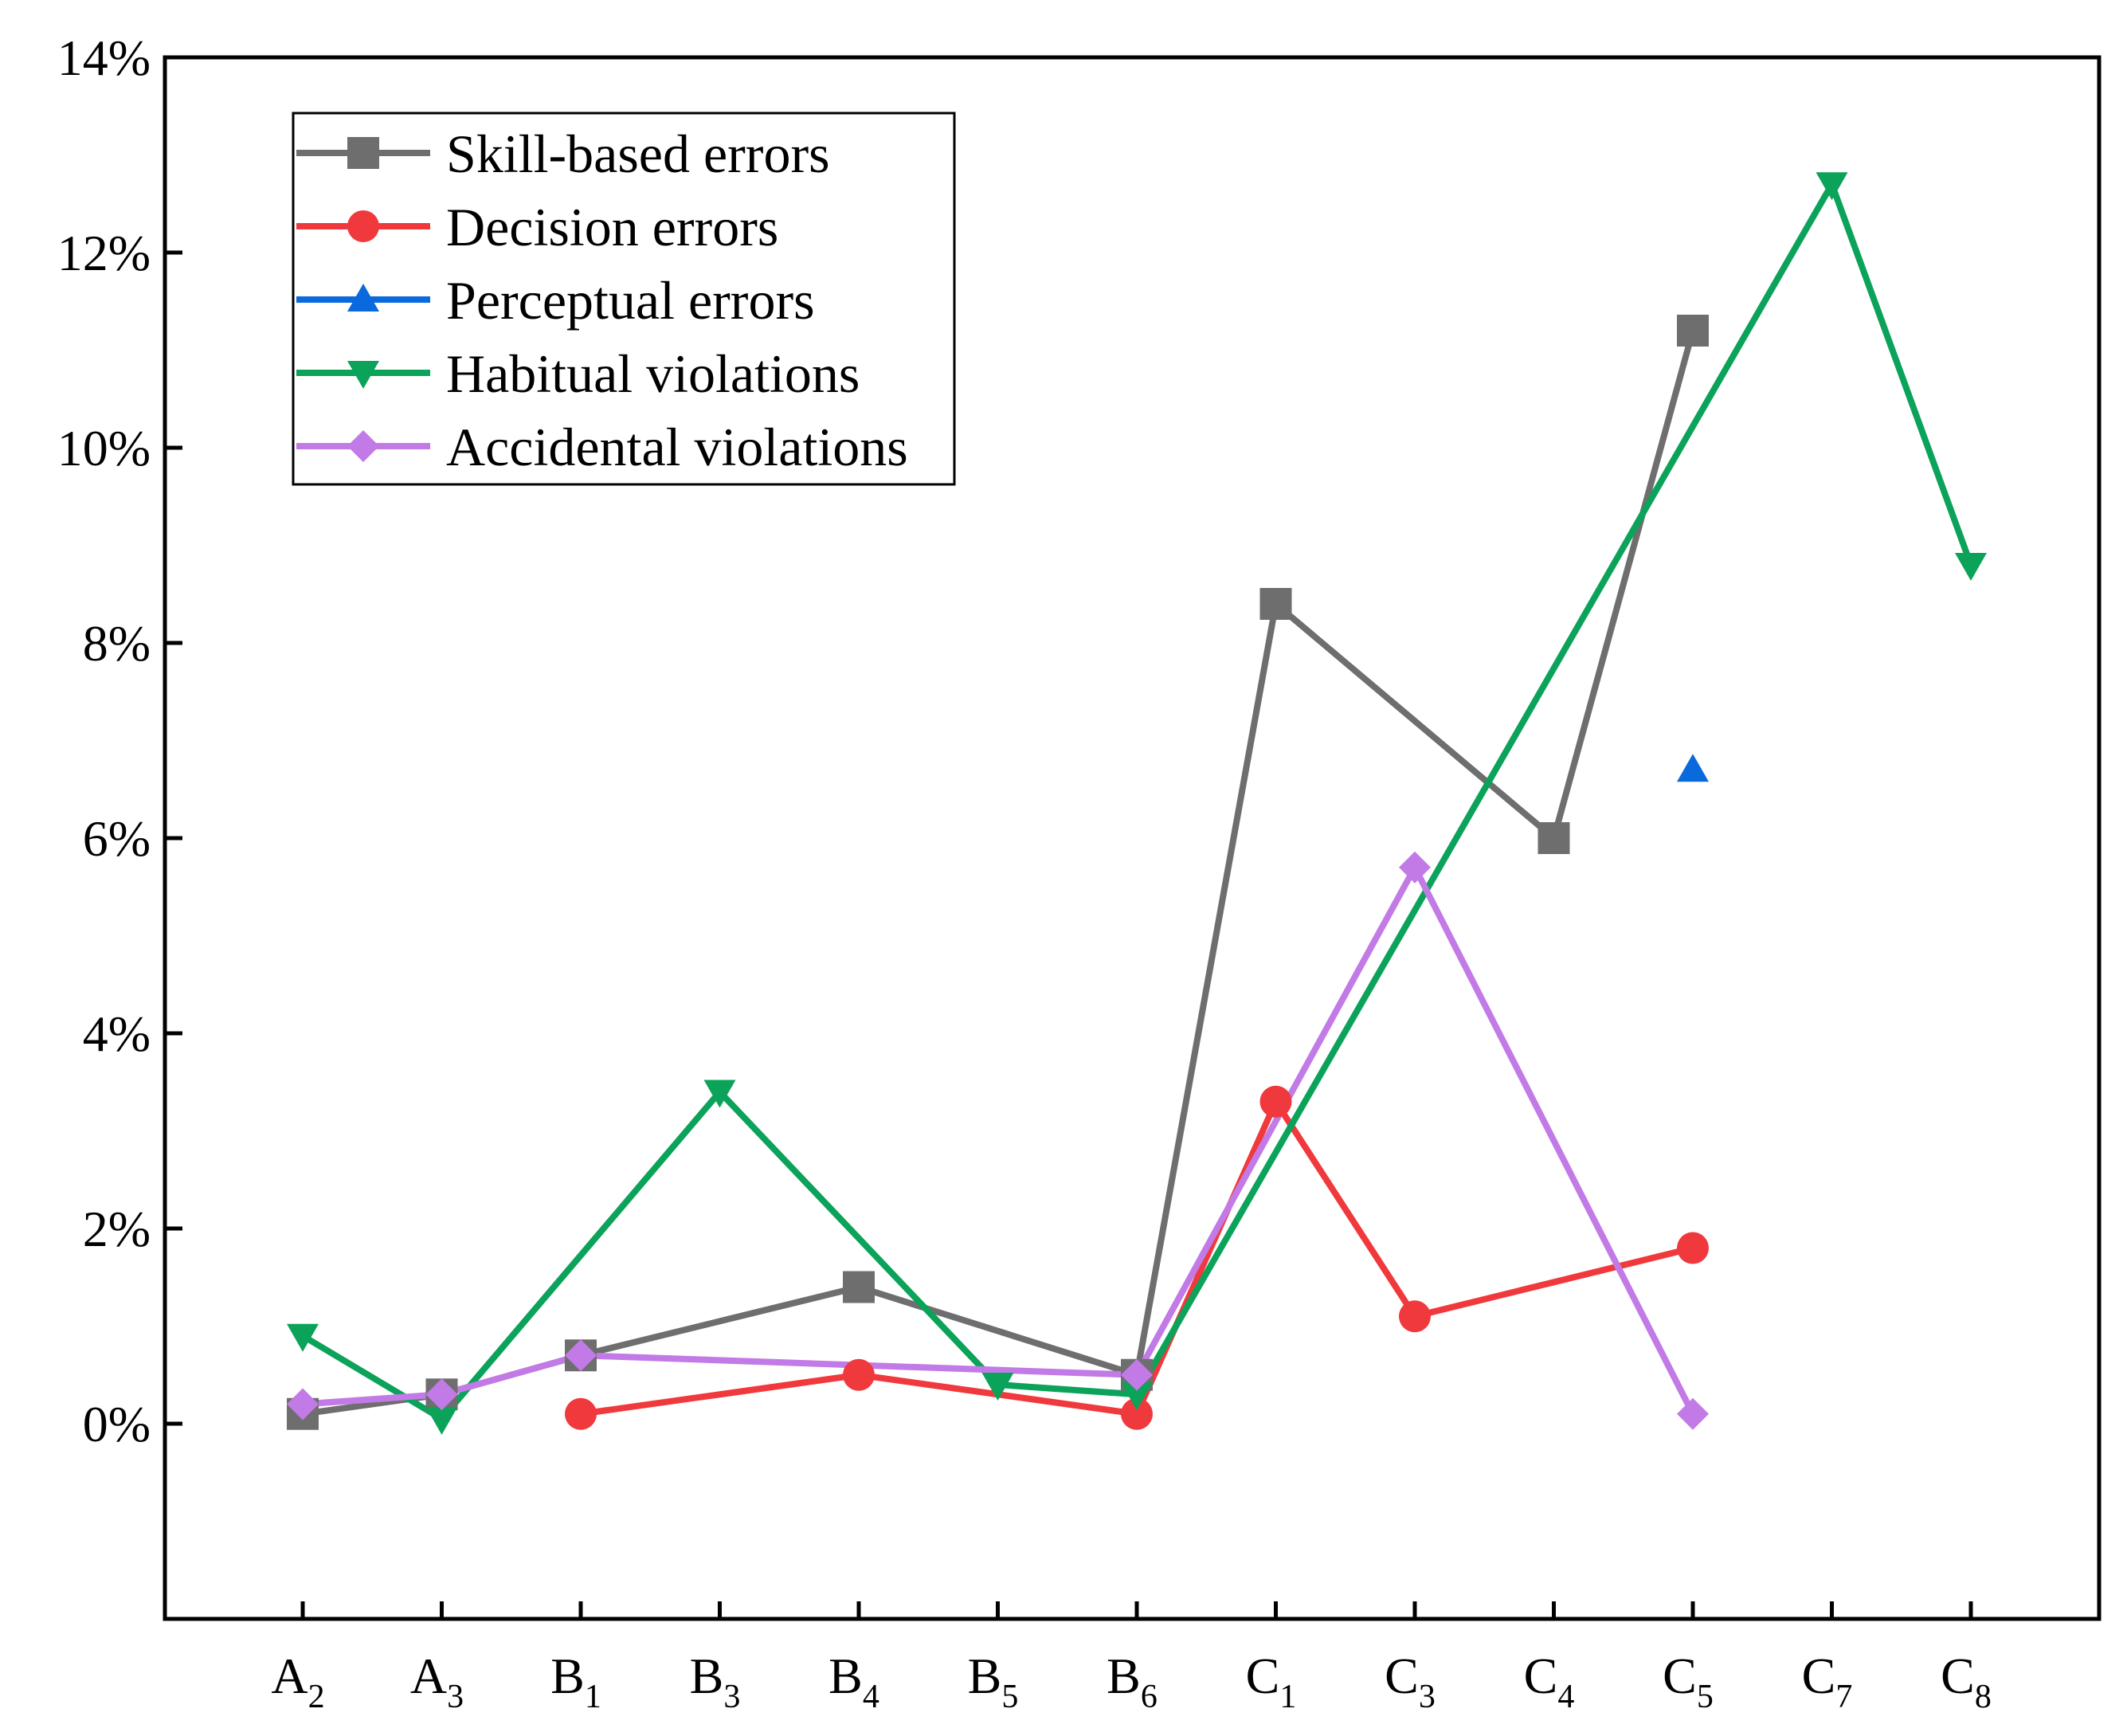 The width and height of the screenshot is (2127, 1736). What do you see at coordinates (104, 253) in the screenshot?
I see `y-tick-label: 12%` at bounding box center [104, 253].